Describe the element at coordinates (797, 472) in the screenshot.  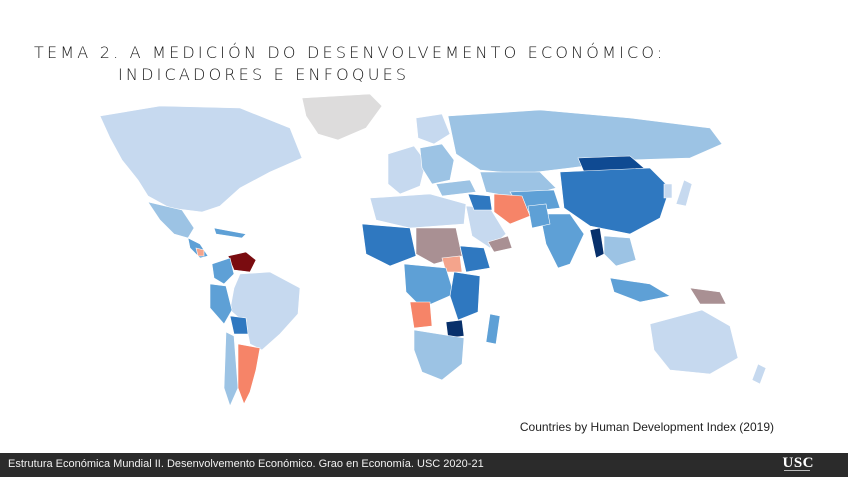
I see `usc-logo-rule` at that location.